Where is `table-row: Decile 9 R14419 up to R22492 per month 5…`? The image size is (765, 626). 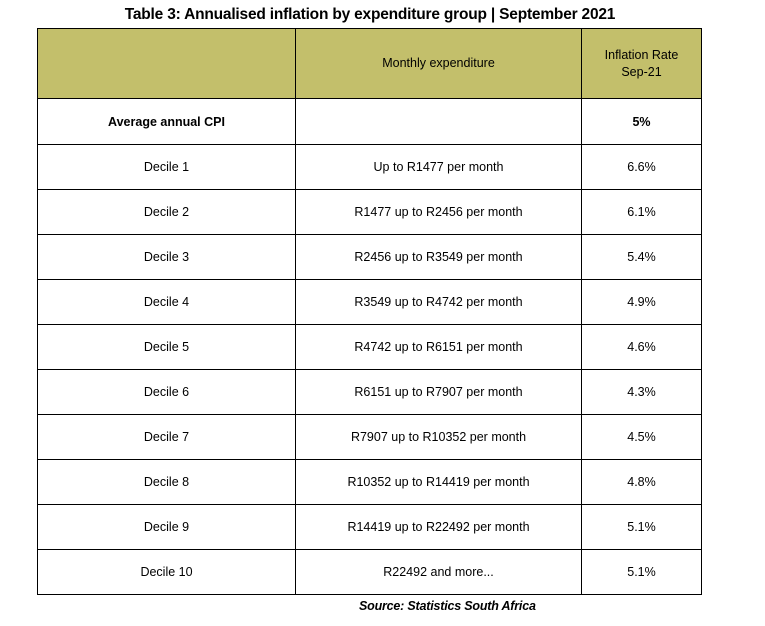 table-row: Decile 9 R14419 up to R22492 per month 5… is located at coordinates (369, 527).